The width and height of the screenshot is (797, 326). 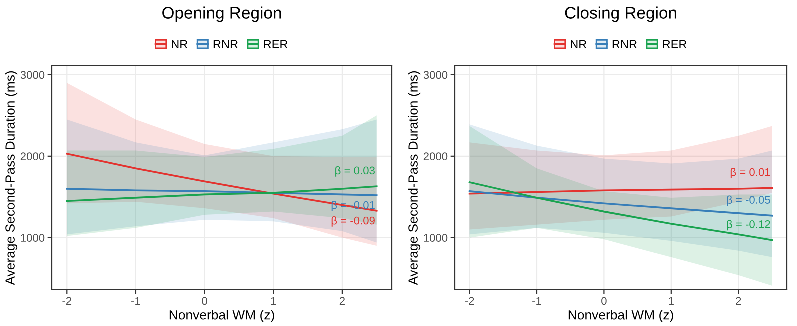 I want to click on chart-title: Opening Region, so click(x=222, y=14).